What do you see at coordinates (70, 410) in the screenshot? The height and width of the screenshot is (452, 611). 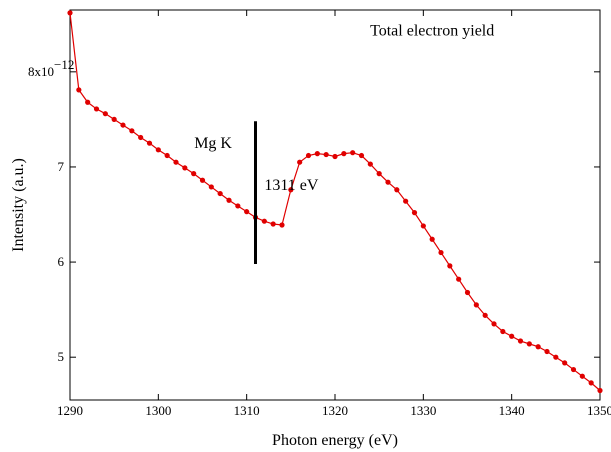 I see `x-tick-label-1290: 1290` at bounding box center [70, 410].